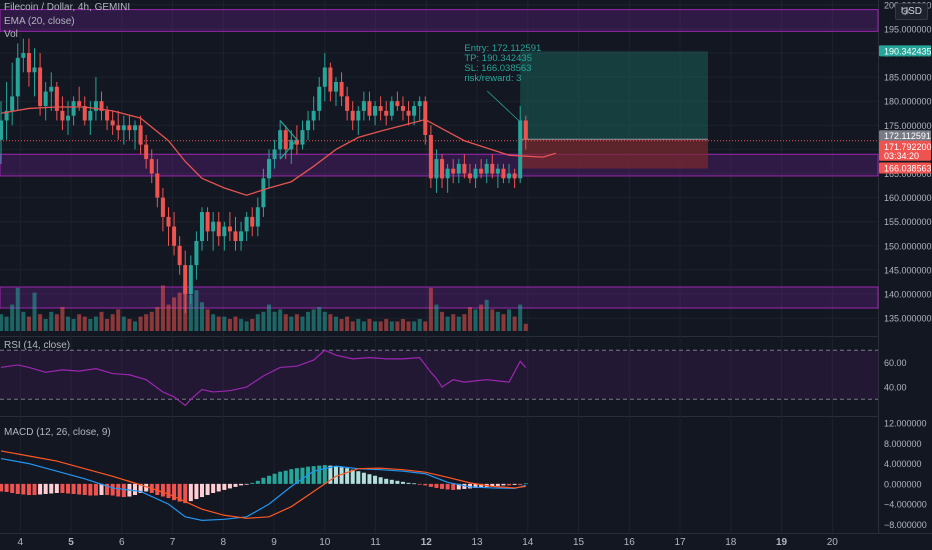 This screenshot has height=550, width=932. I want to click on currency-selector: USD, so click(911, 11).